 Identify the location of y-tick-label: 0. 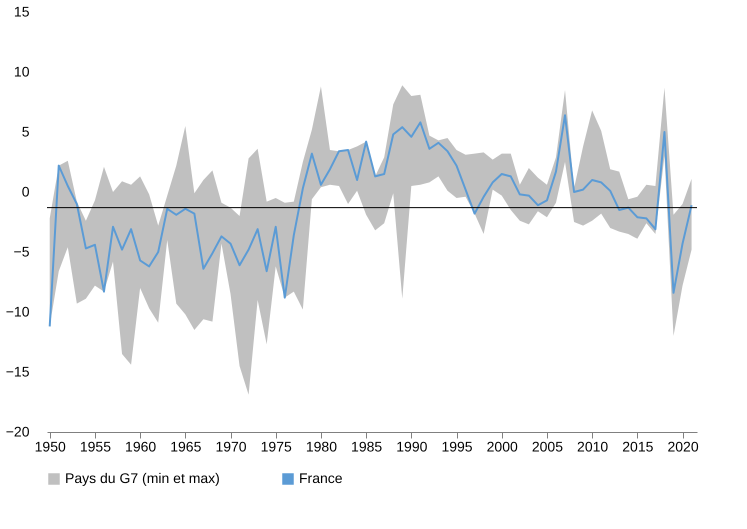
(26, 192).